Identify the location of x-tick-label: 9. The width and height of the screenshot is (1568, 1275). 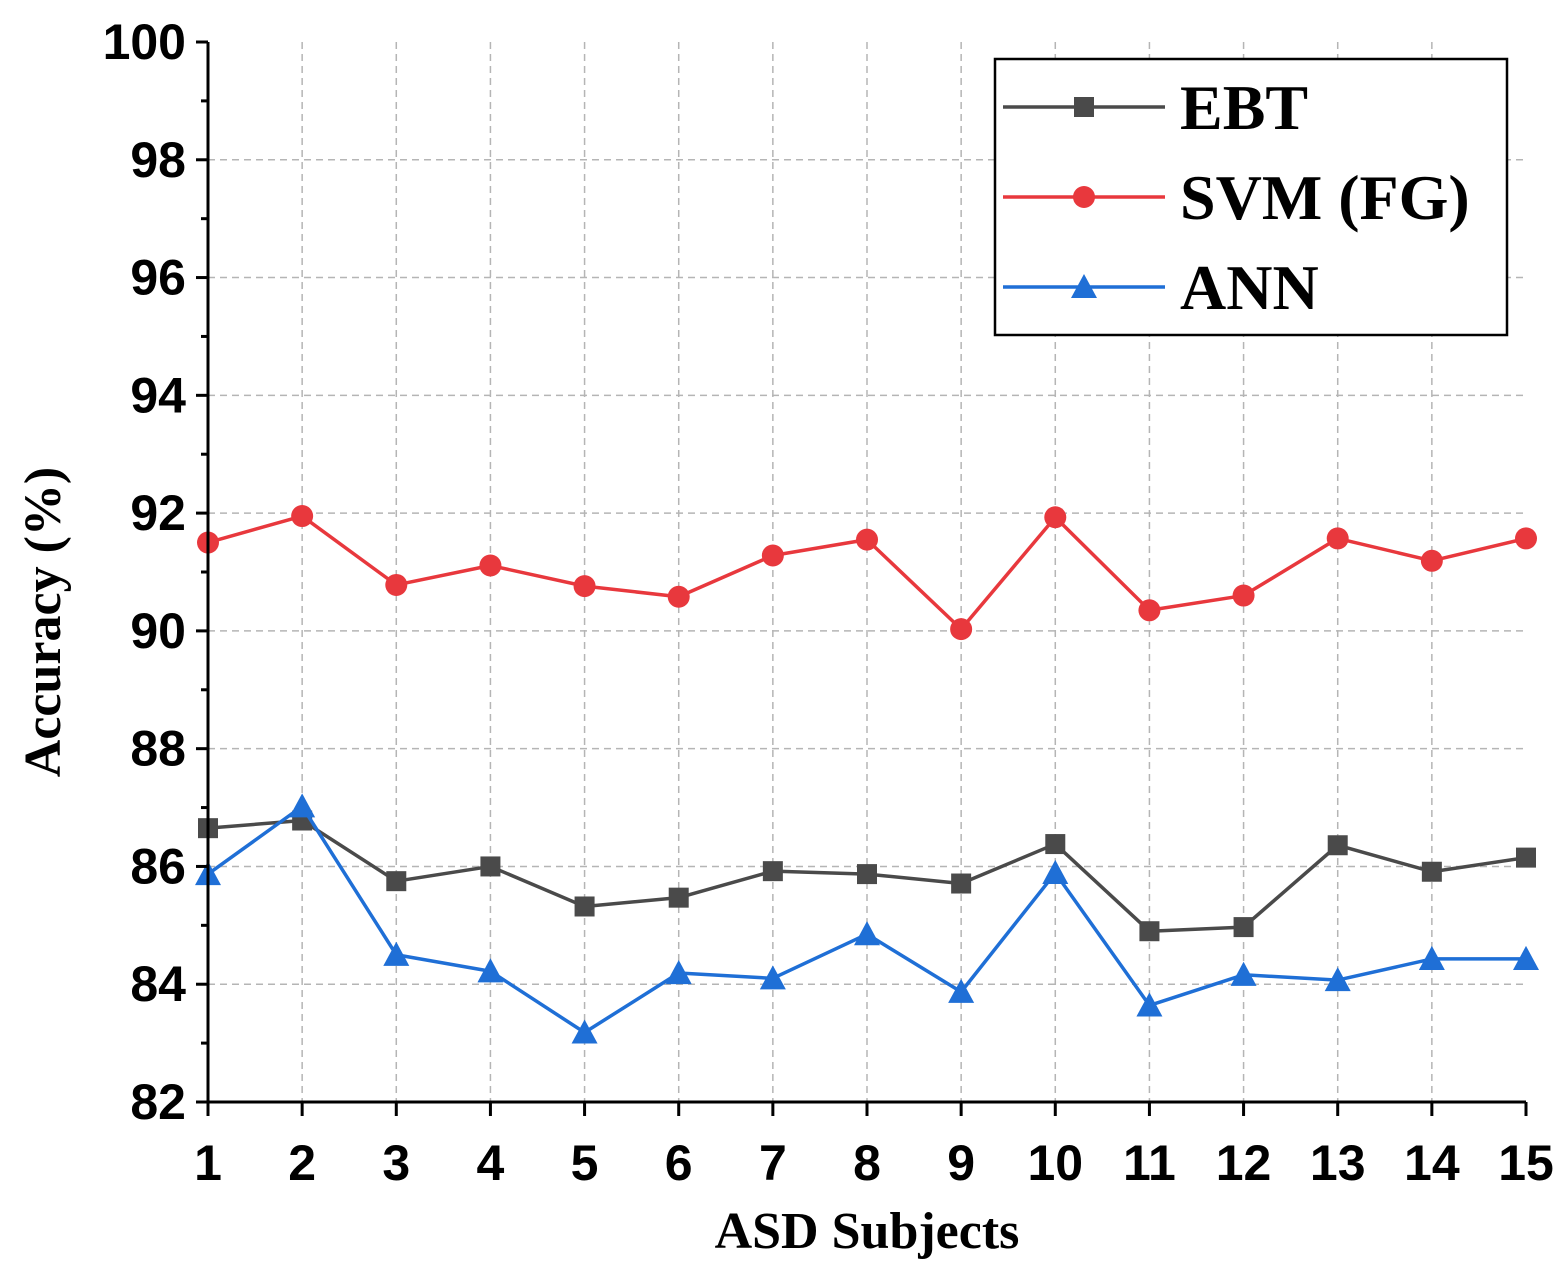
(961, 1163).